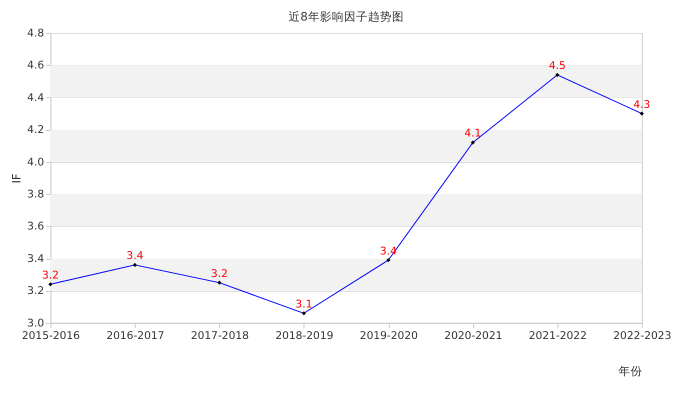 This screenshot has width=700, height=400. I want to click on y-tick-label: 3.4, so click(35, 258).